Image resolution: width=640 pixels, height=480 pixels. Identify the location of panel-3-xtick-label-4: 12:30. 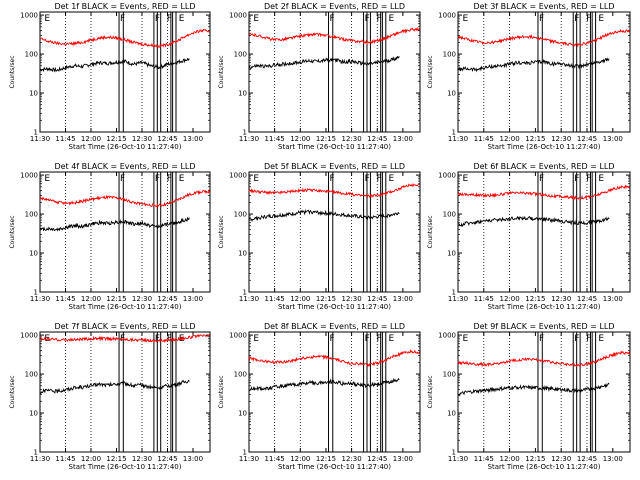
(561, 139).